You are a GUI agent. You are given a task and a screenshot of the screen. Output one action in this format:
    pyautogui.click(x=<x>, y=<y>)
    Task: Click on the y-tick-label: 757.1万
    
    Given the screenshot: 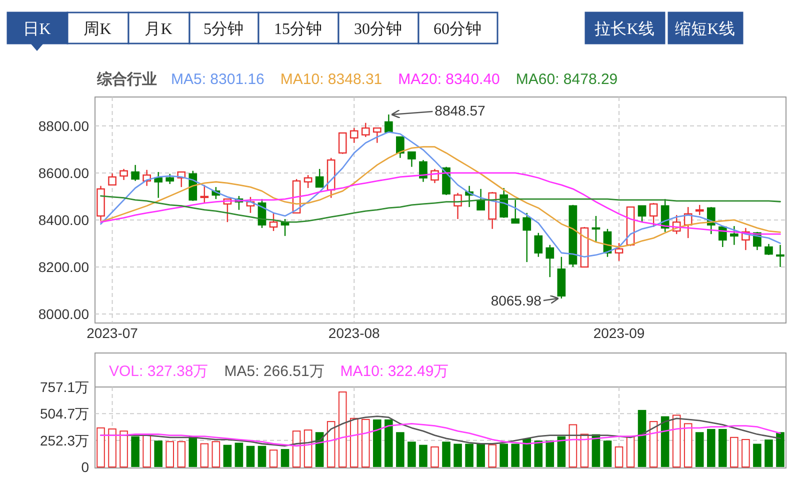 What is the action you would take?
    pyautogui.click(x=64, y=387)
    